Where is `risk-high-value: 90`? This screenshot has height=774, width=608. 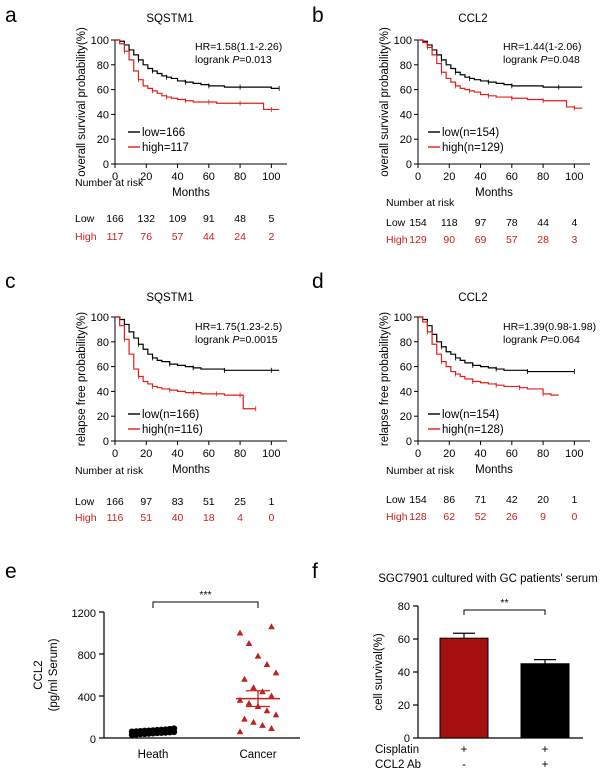
risk-high-value: 90 is located at coordinates (449, 240).